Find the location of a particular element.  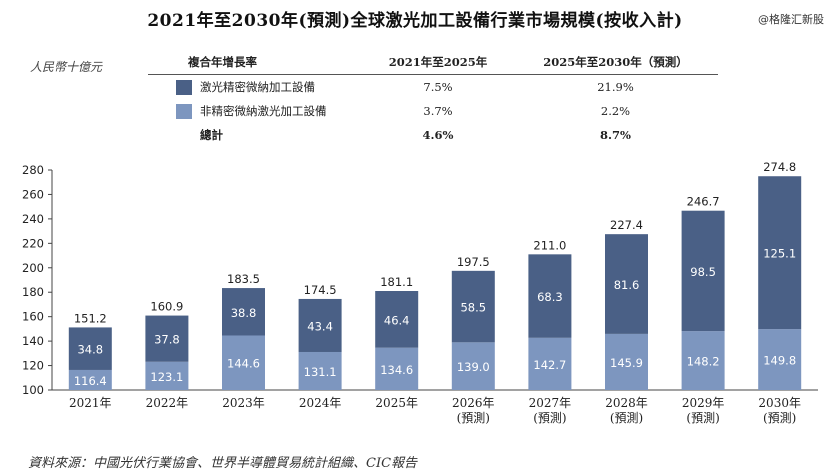

cagr-header-period2: 2025年至2030年（預測） is located at coordinates (615, 62).